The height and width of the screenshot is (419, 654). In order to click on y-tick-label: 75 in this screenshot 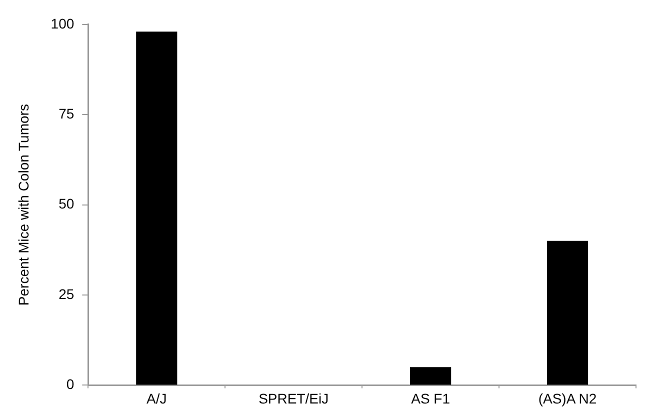, I will do `click(66, 113)`.